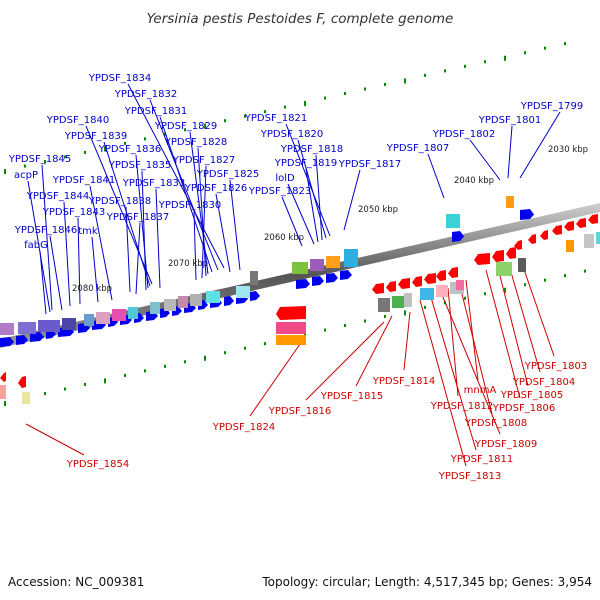 The height and width of the screenshot is (600, 600). Describe the element at coordinates (551, 106) in the screenshot. I see `forward-gene-label-0: YPDSF_1799` at that location.